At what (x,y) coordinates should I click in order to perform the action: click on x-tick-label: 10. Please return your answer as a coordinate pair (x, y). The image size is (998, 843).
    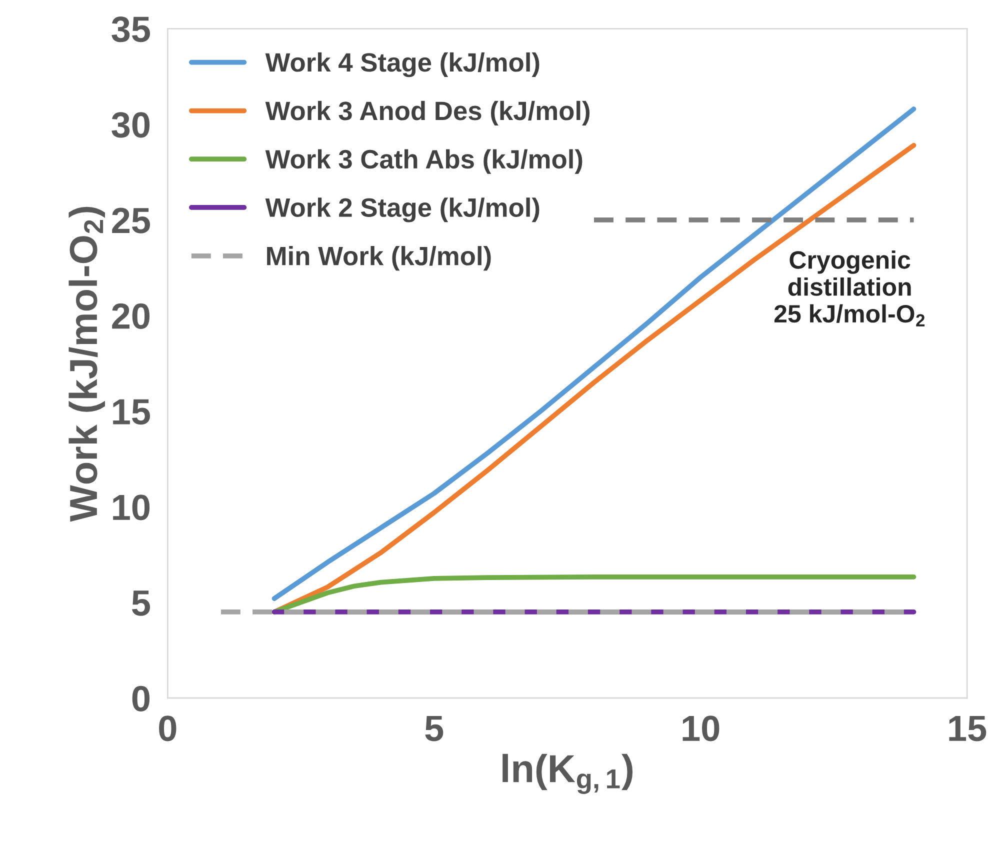
    Looking at the image, I should click on (701, 729).